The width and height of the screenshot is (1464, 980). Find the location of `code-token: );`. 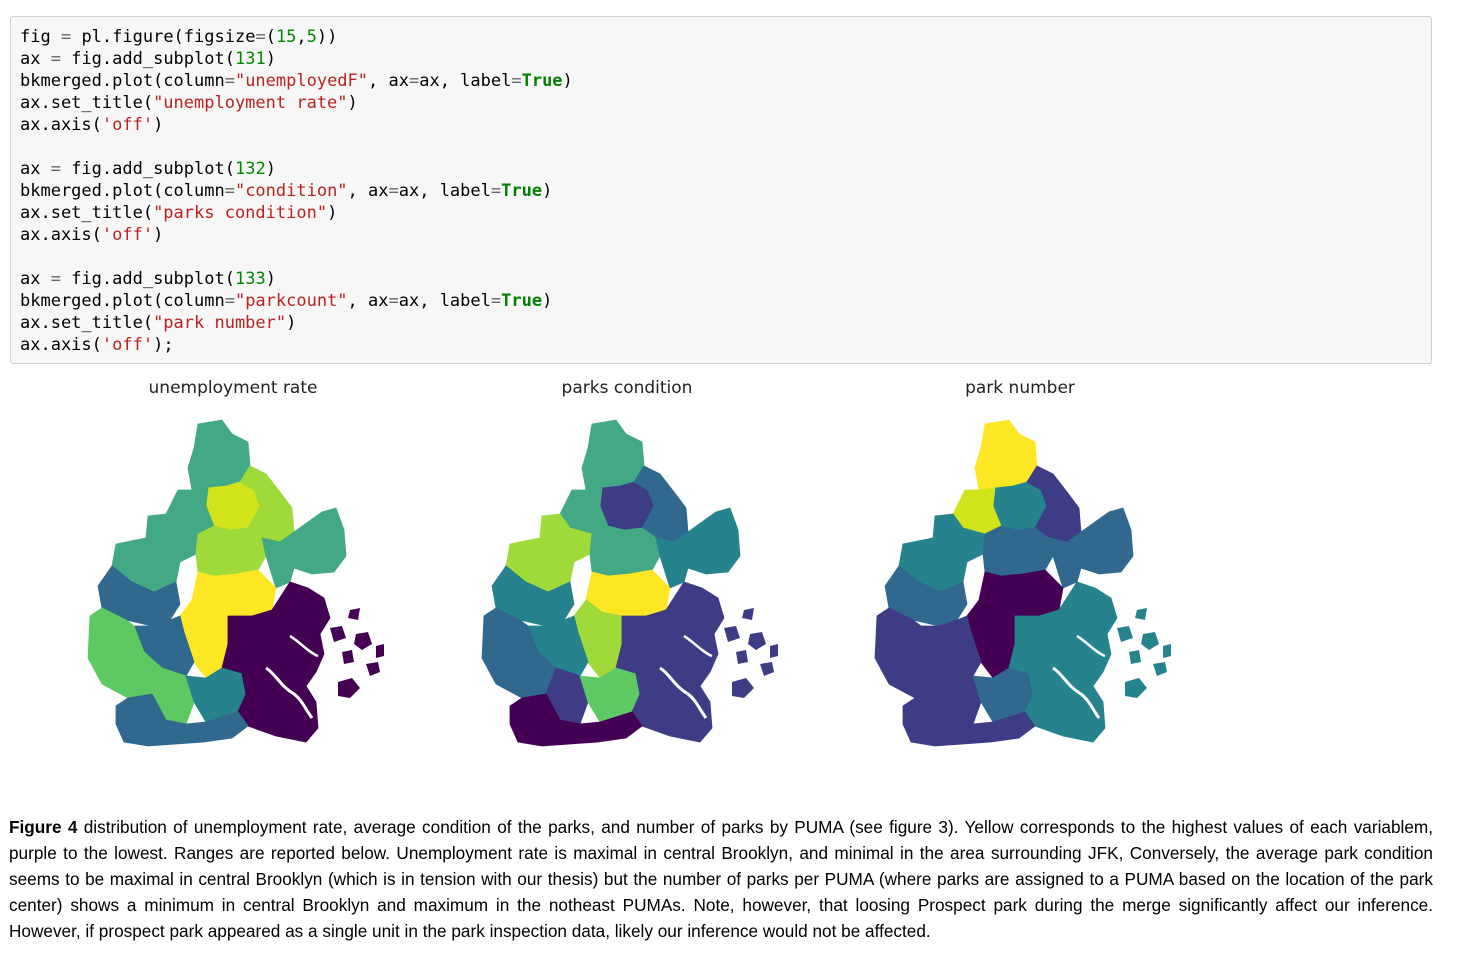

code-token: ); is located at coordinates (163, 345).